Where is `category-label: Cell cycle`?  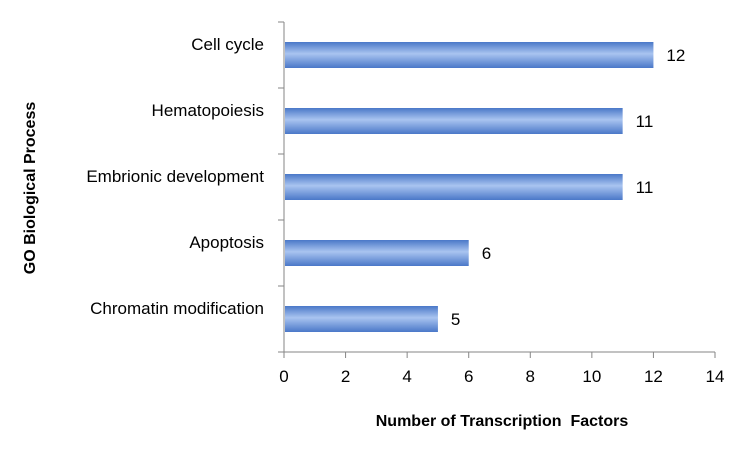 category-label: Cell cycle is located at coordinates (227, 44).